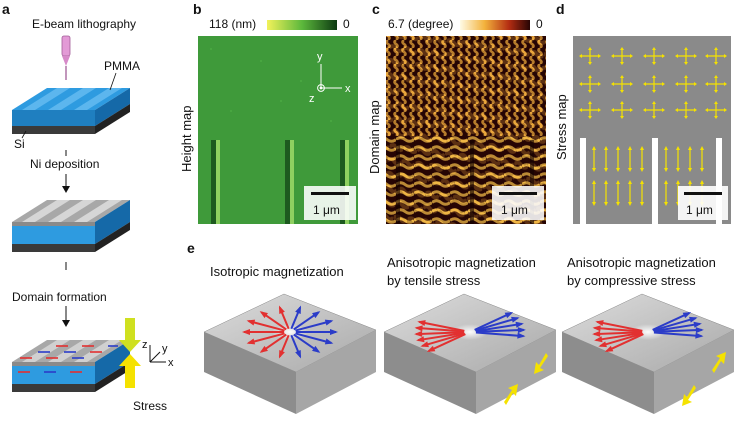  I want to click on axes-icon-a, so click(157, 354).